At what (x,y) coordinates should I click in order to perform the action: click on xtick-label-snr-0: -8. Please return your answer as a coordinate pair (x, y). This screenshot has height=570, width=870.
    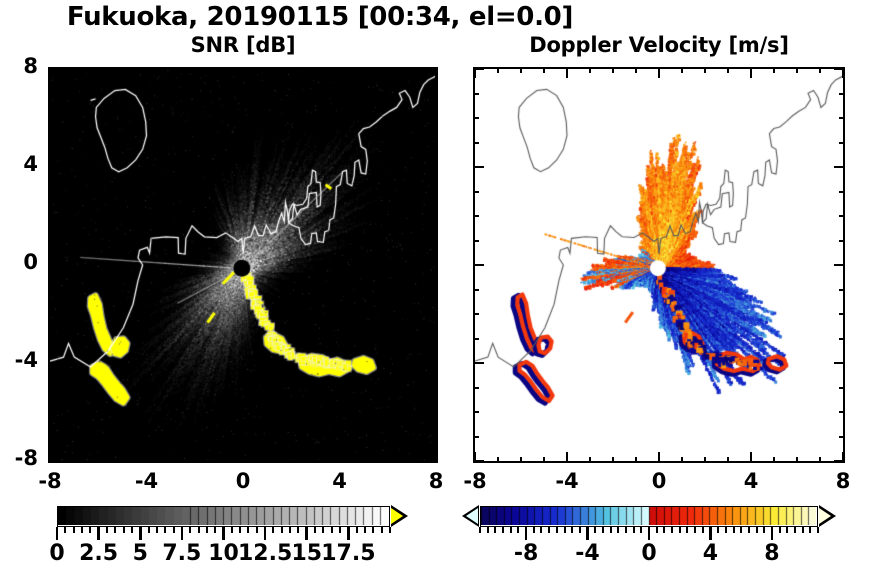
    Looking at the image, I should click on (50, 481).